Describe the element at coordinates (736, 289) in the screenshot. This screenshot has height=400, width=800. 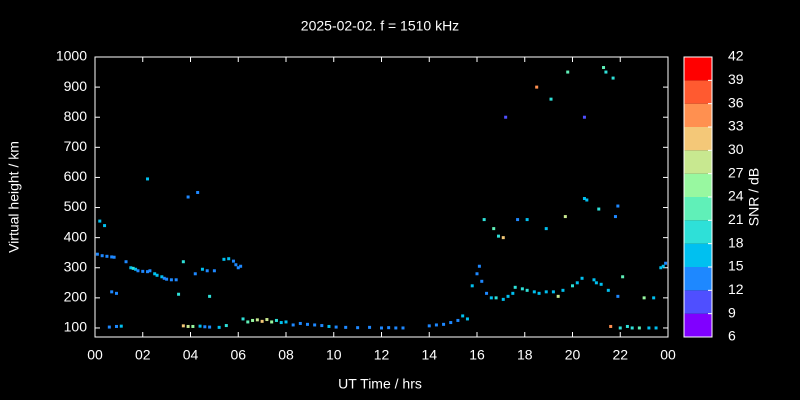
I see `colorbar-tick-label: 12` at that location.